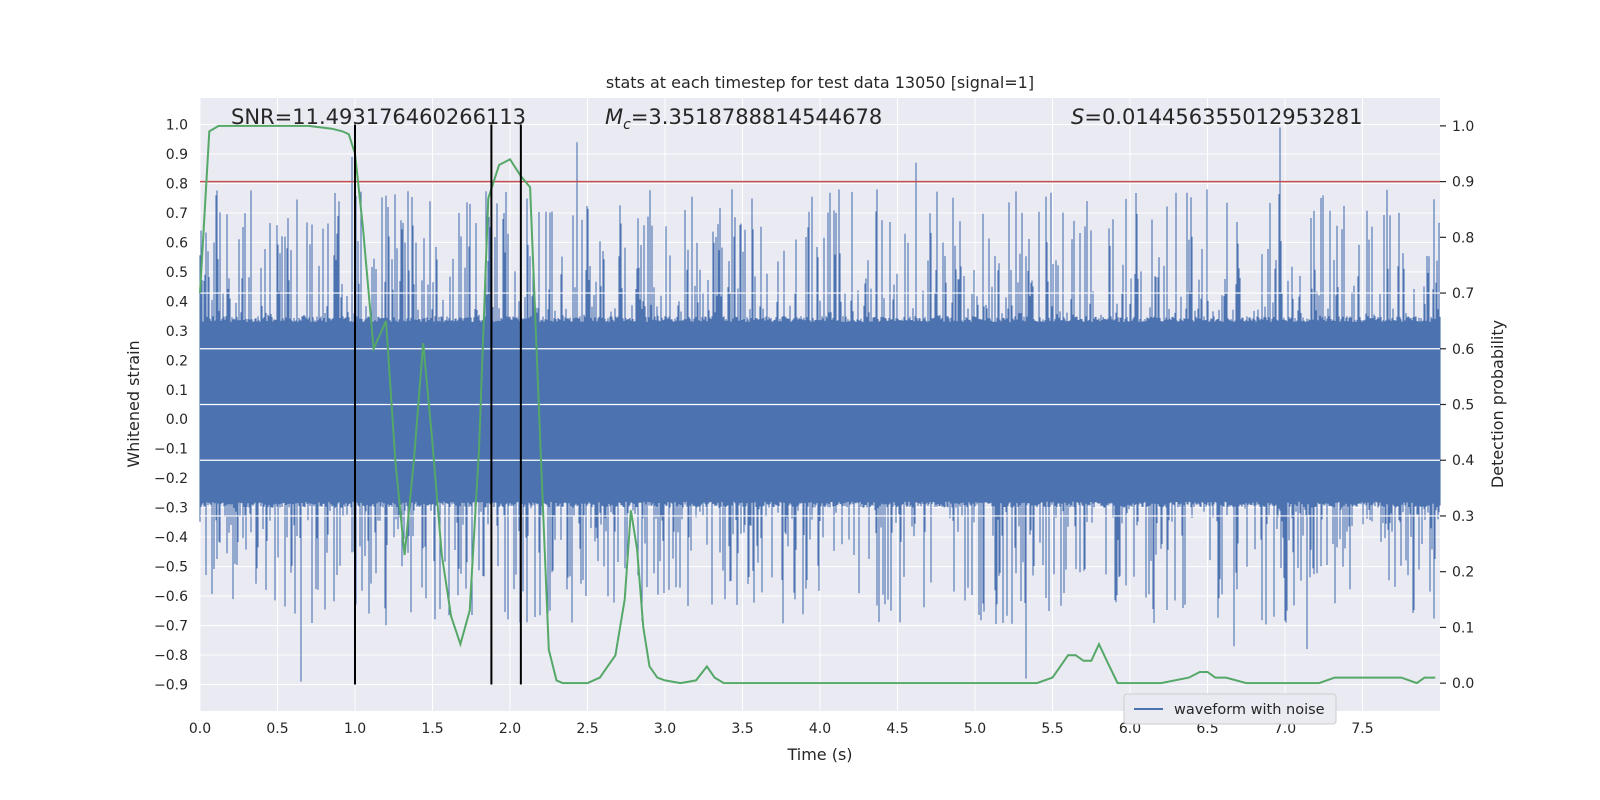 Image resolution: width=1600 pixels, height=800 pixels. What do you see at coordinates (1052, 729) in the screenshot?
I see `x-tick-label: 5.5` at bounding box center [1052, 729].